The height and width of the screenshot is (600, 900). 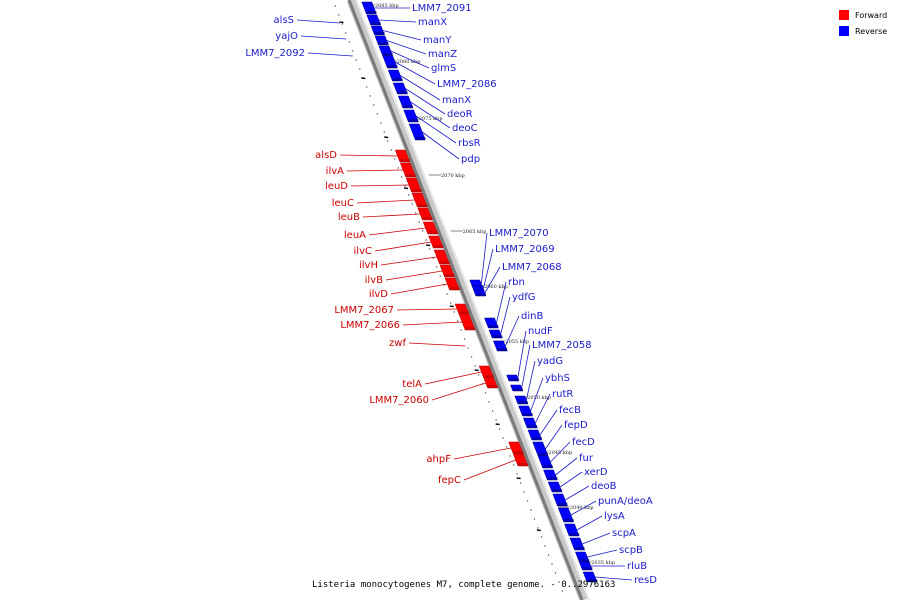 What do you see at coordinates (336, 186) in the screenshot?
I see `gene-label: leuD` at bounding box center [336, 186].